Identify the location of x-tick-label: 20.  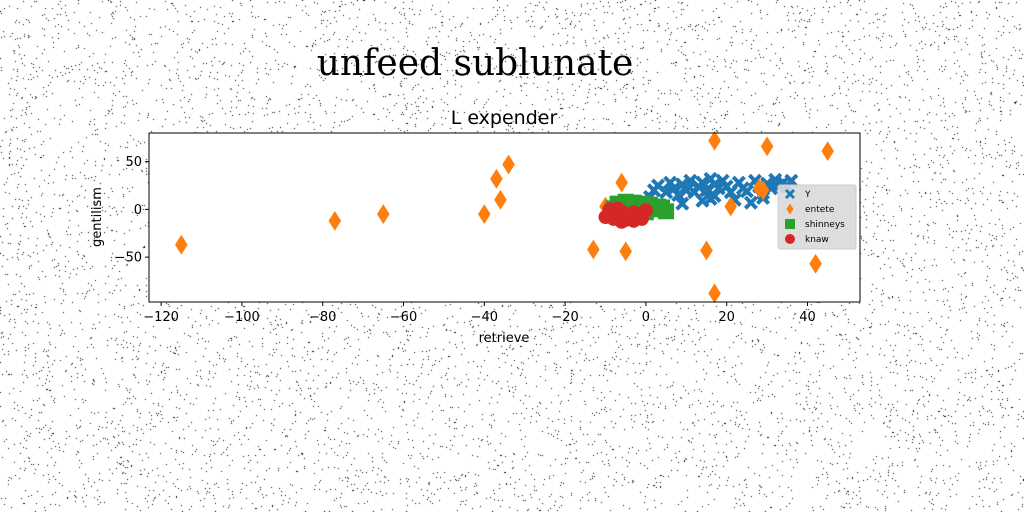
(726, 317).